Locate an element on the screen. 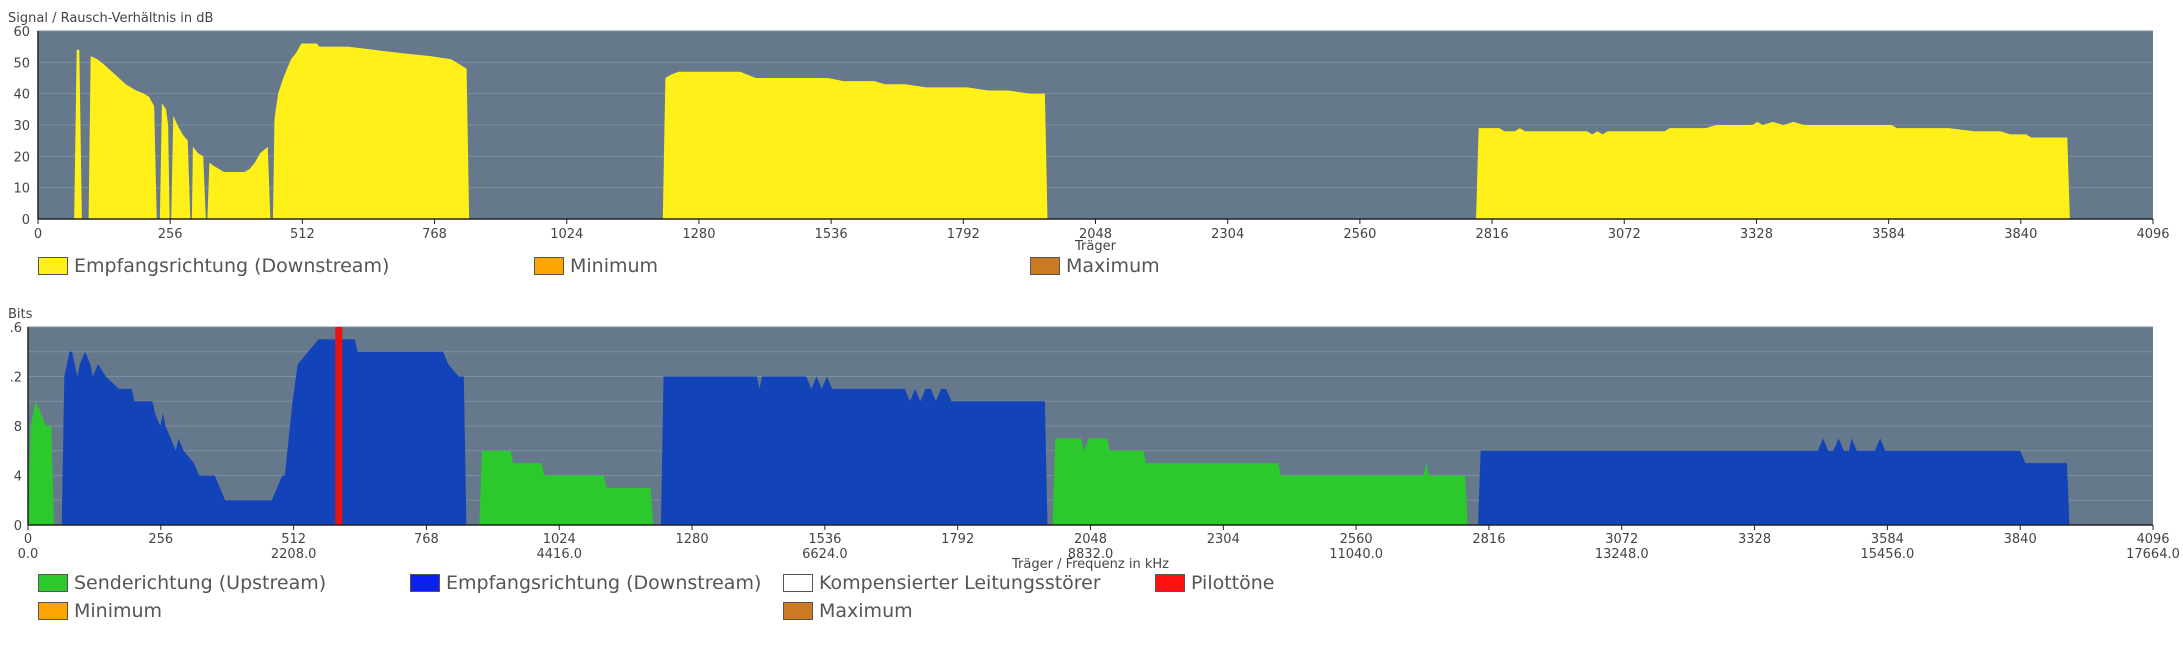  y-tick-label: 8 is located at coordinates (18, 427).